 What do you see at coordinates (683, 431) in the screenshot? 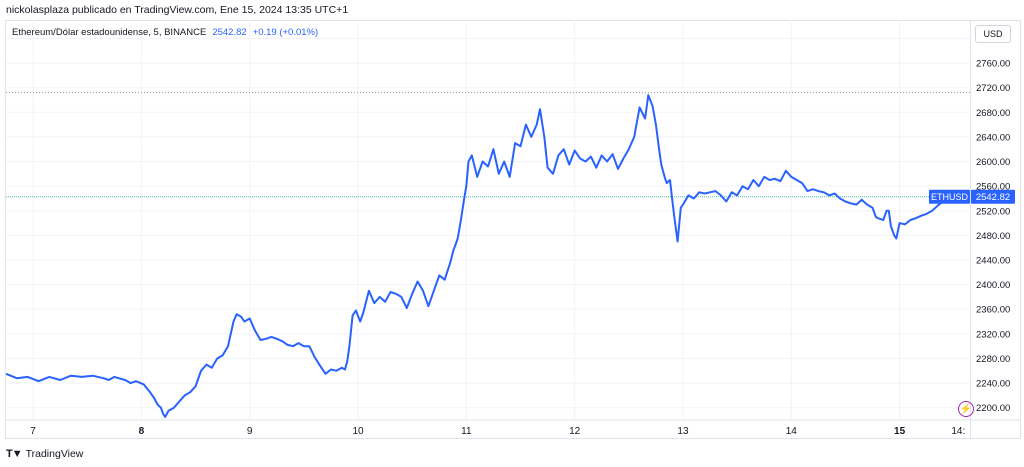
I see `x-tick-label: 13` at bounding box center [683, 431].